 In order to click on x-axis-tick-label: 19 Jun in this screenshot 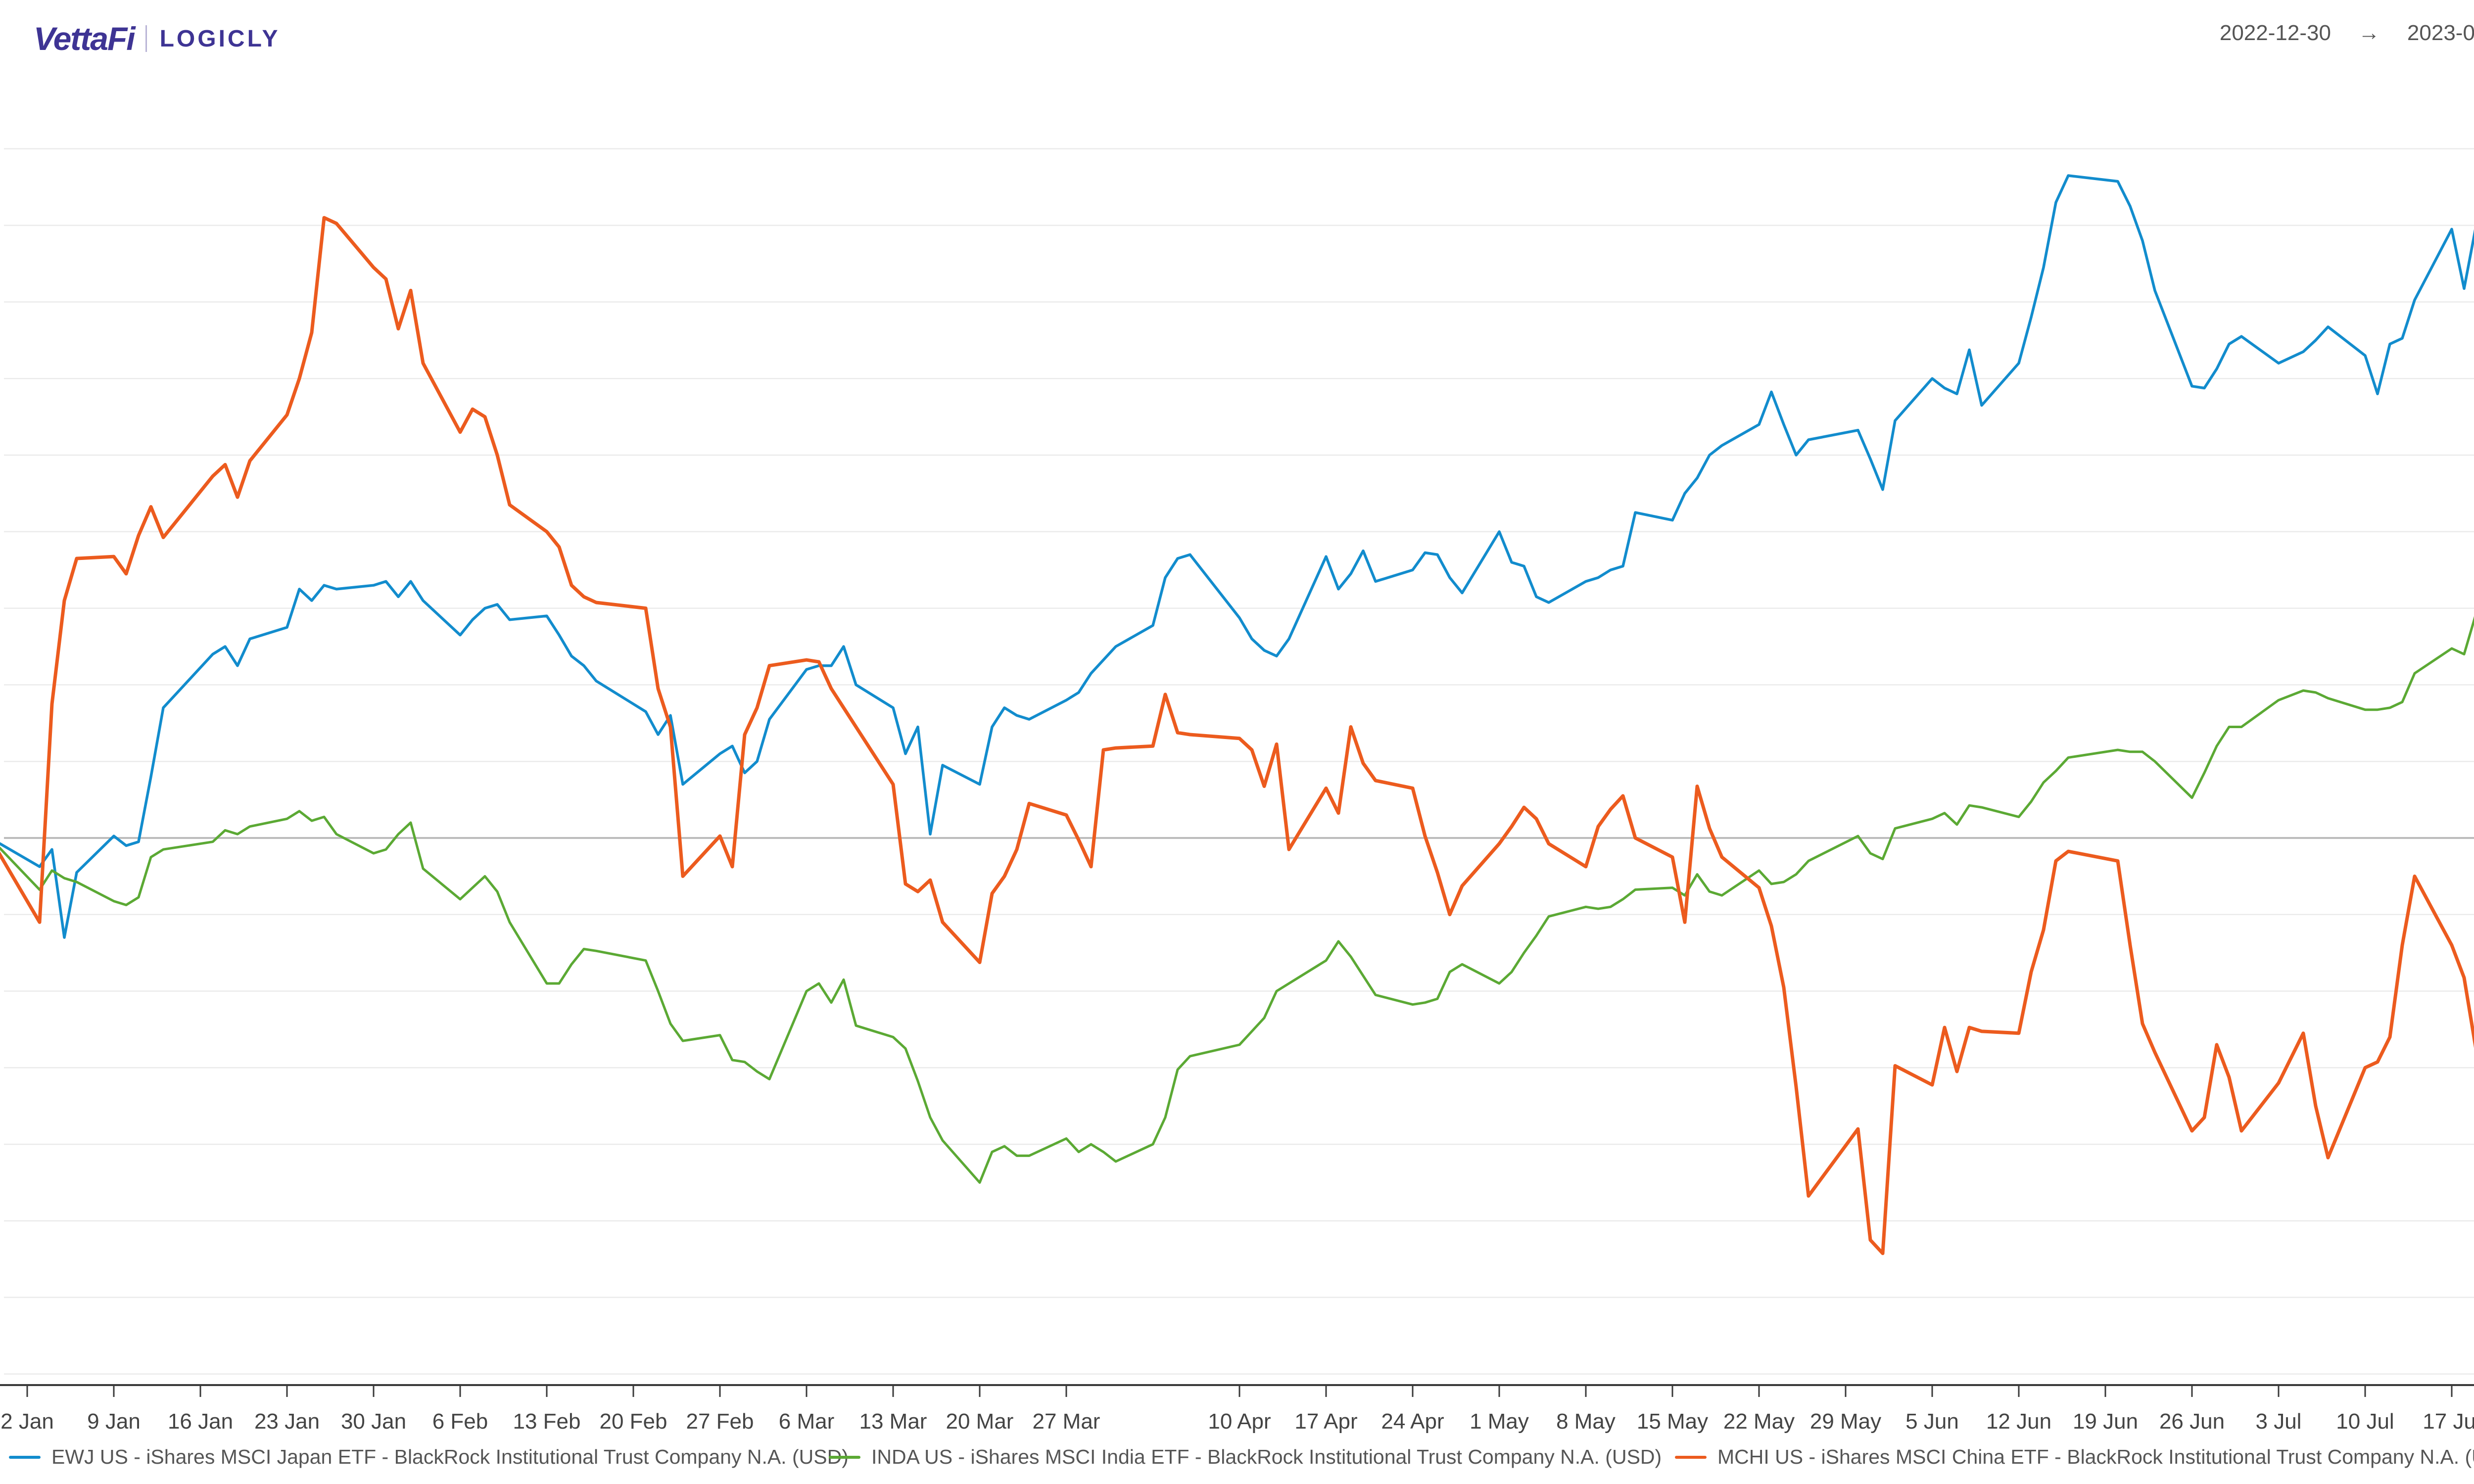, I will do `click(2105, 1421)`.